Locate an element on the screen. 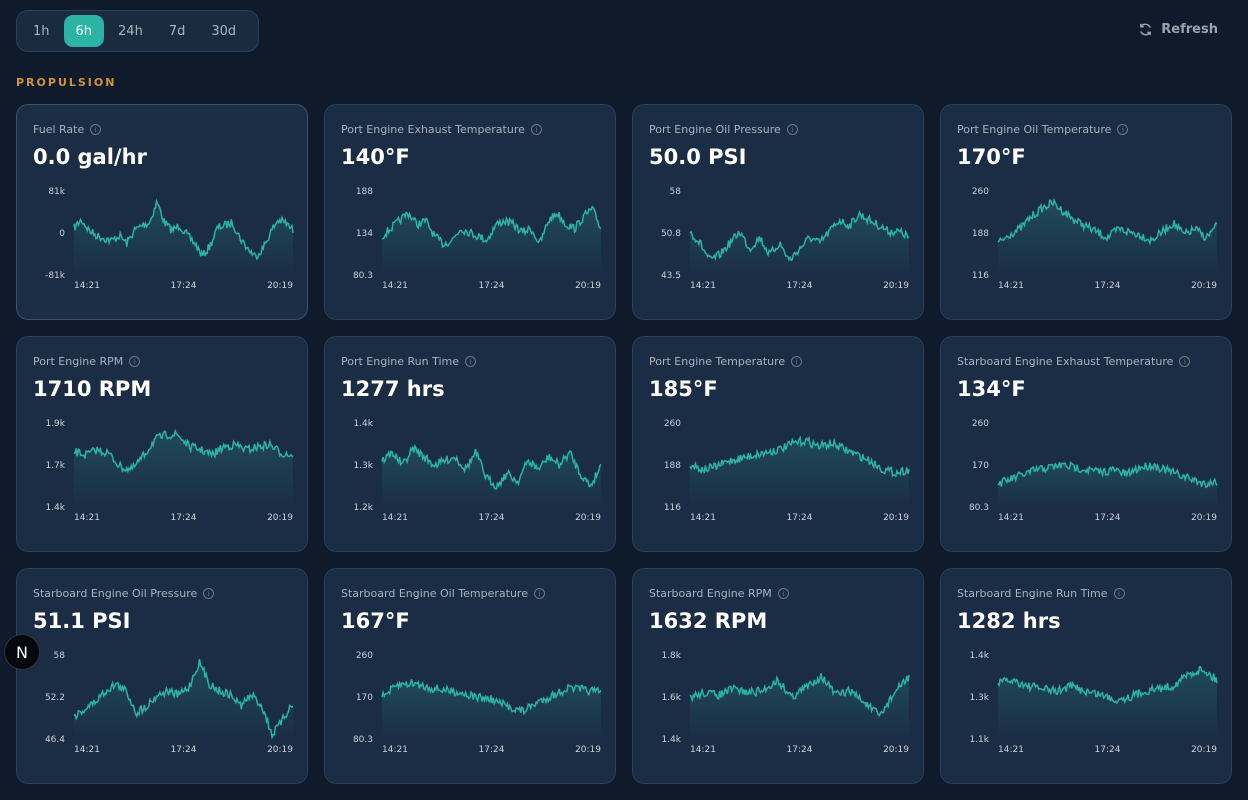 This screenshot has width=1248, height=800. metric-title-row: Port Engine Exhaust Temperature i is located at coordinates (441, 129).